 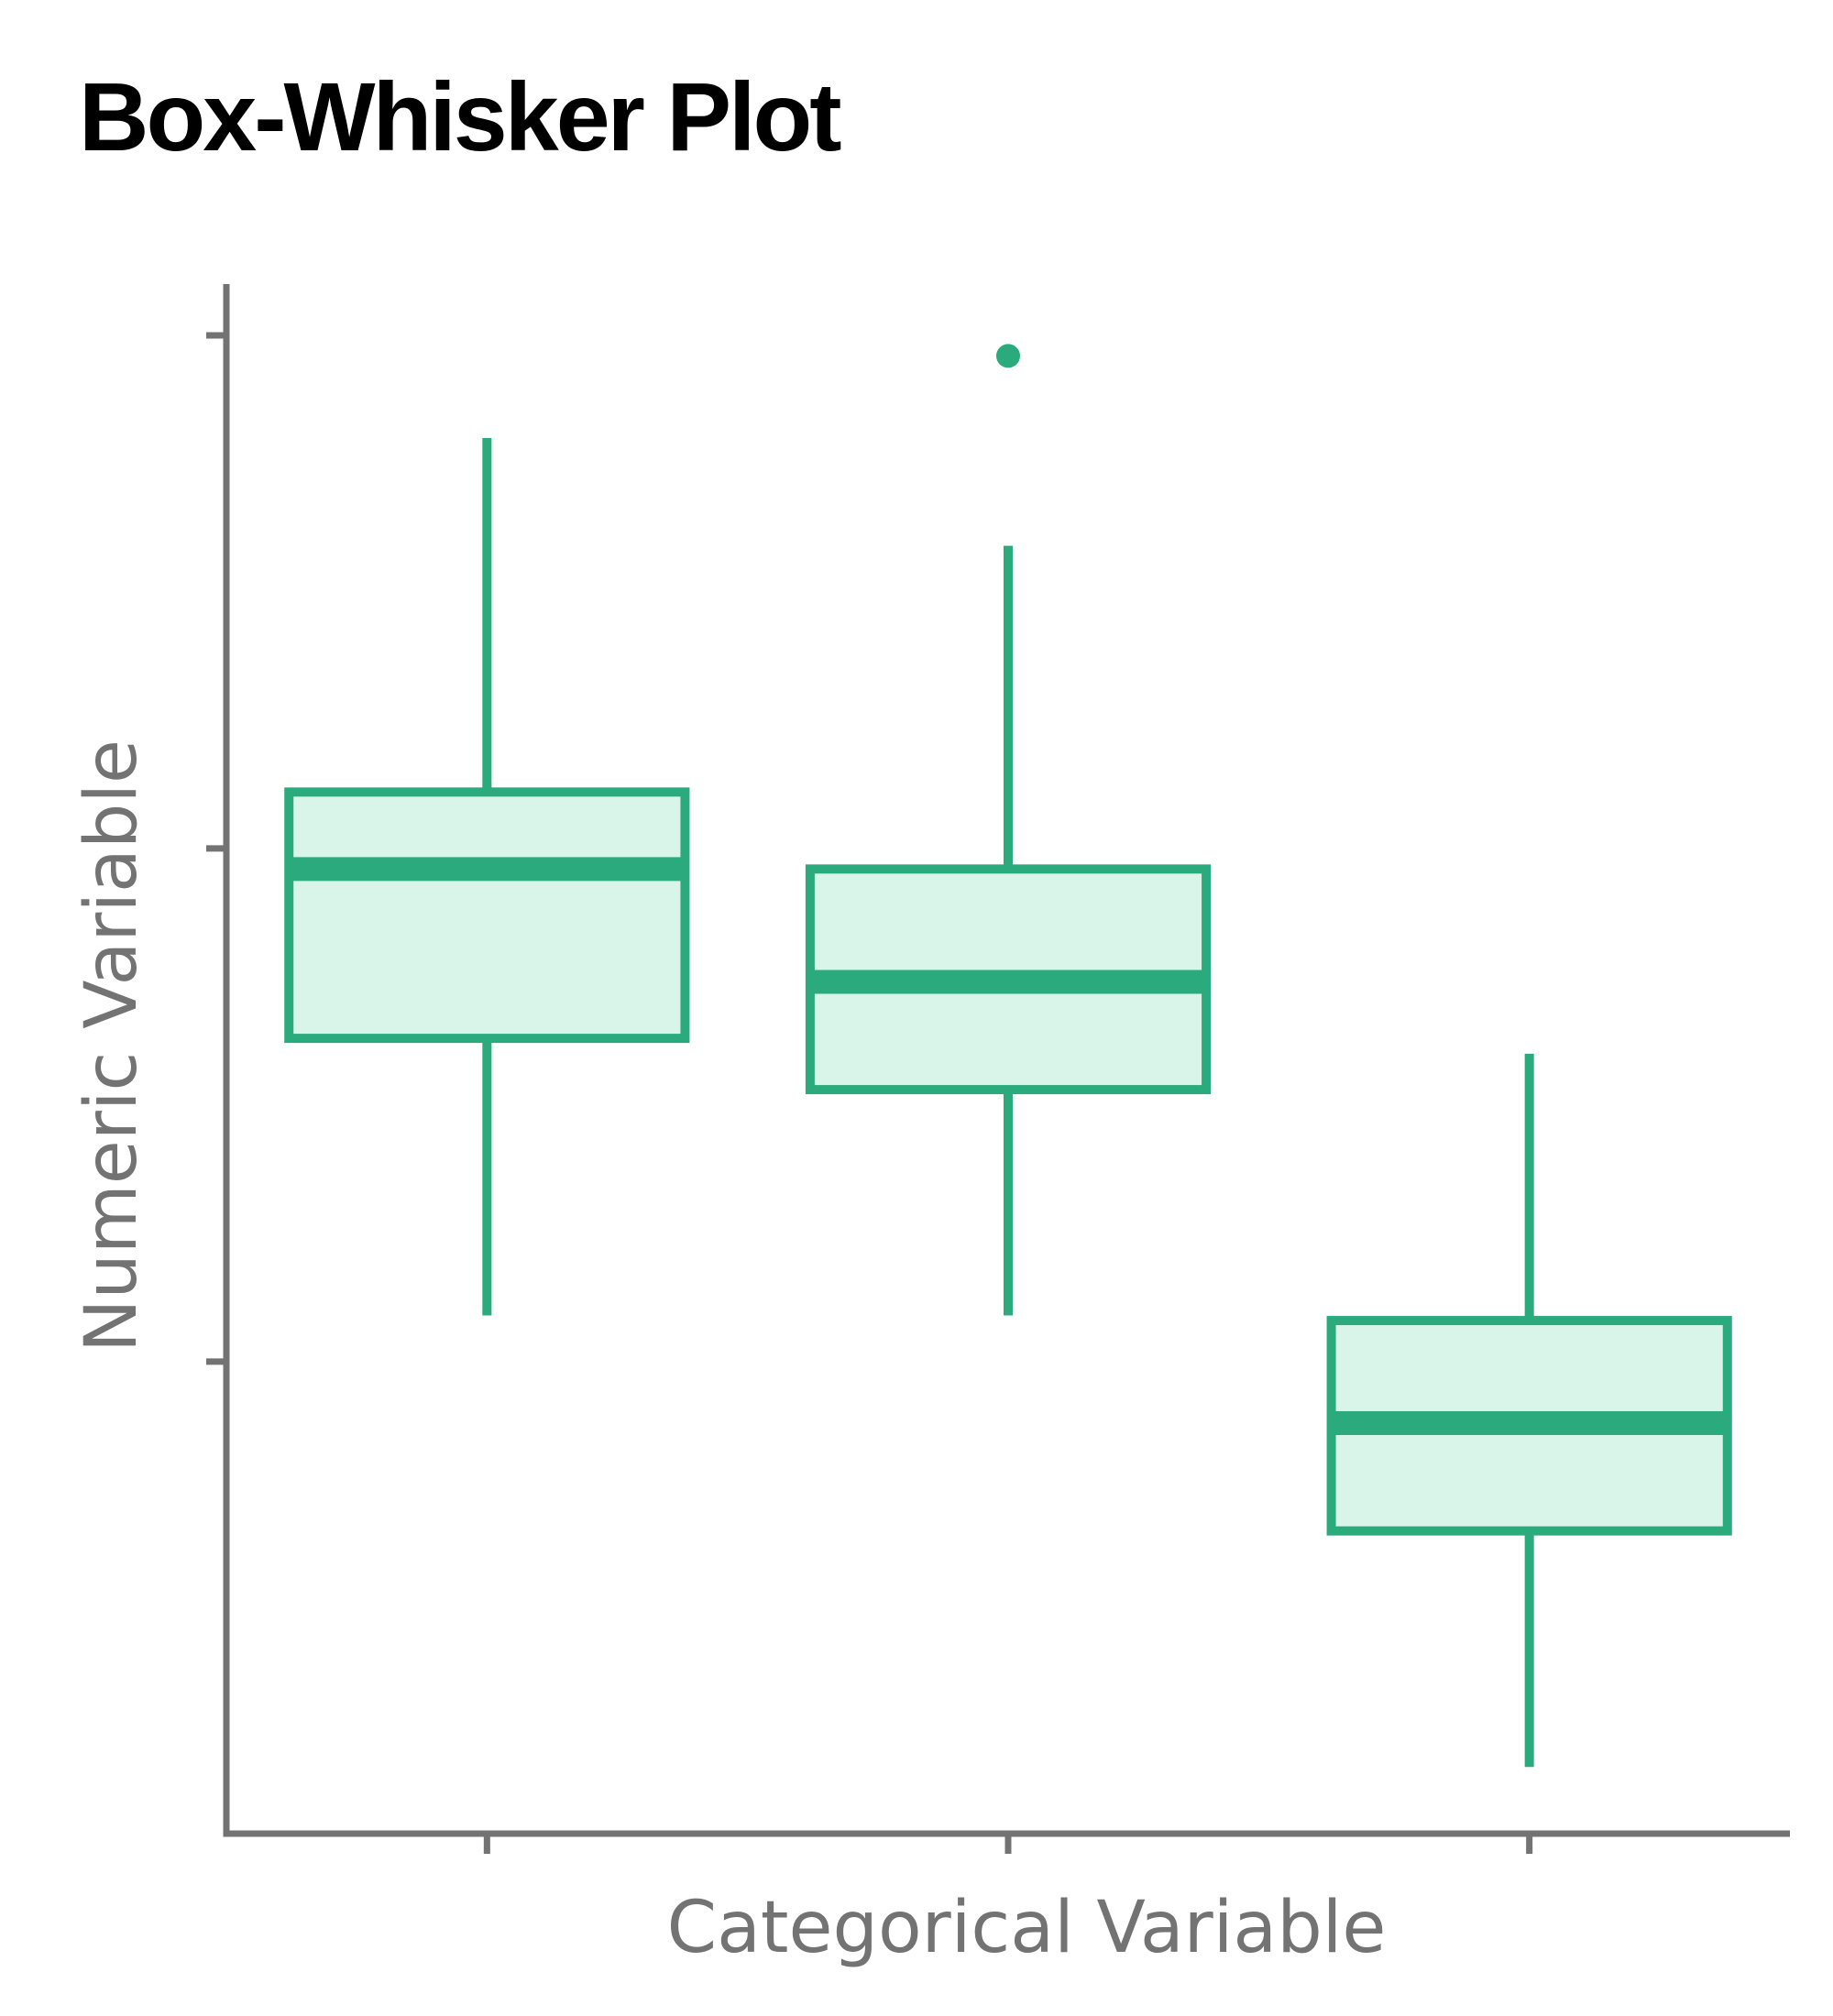 What do you see at coordinates (1008, 1844) in the screenshot?
I see `x-ticks` at bounding box center [1008, 1844].